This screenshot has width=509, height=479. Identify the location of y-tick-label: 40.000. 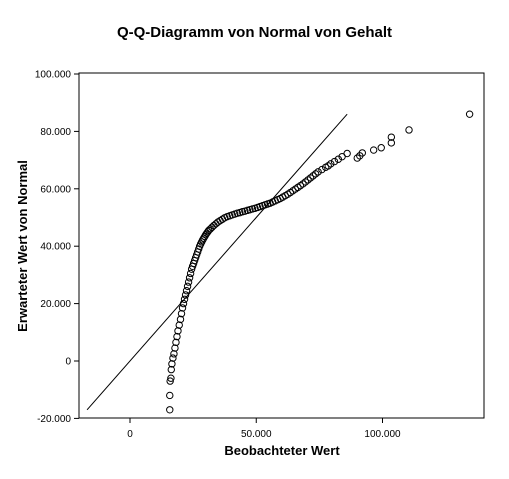
(55, 247).